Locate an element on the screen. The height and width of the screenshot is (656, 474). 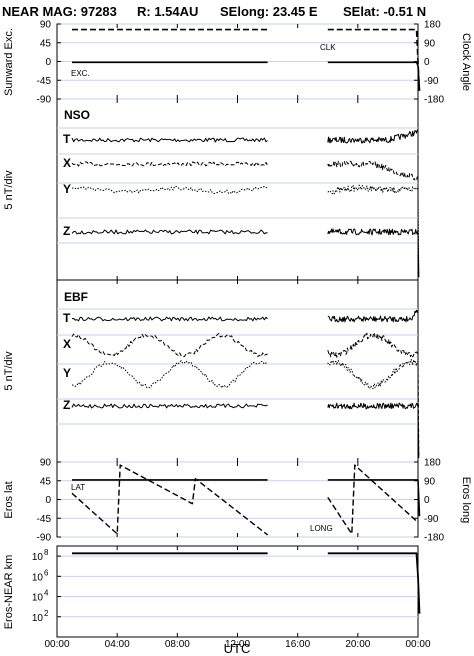
long-ytick-label: 180 is located at coordinates (432, 463).